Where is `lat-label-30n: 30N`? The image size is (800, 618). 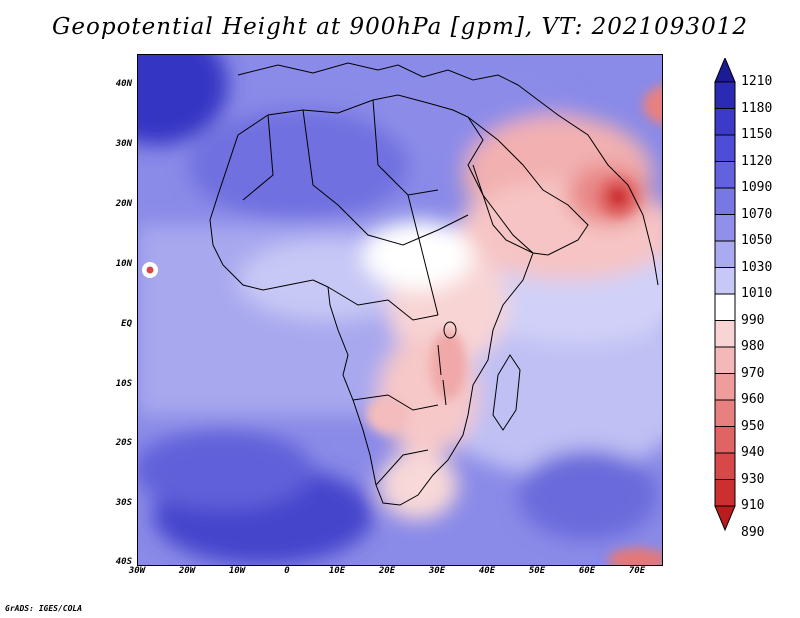 lat-label-30n: 30N is located at coordinates (123, 144).